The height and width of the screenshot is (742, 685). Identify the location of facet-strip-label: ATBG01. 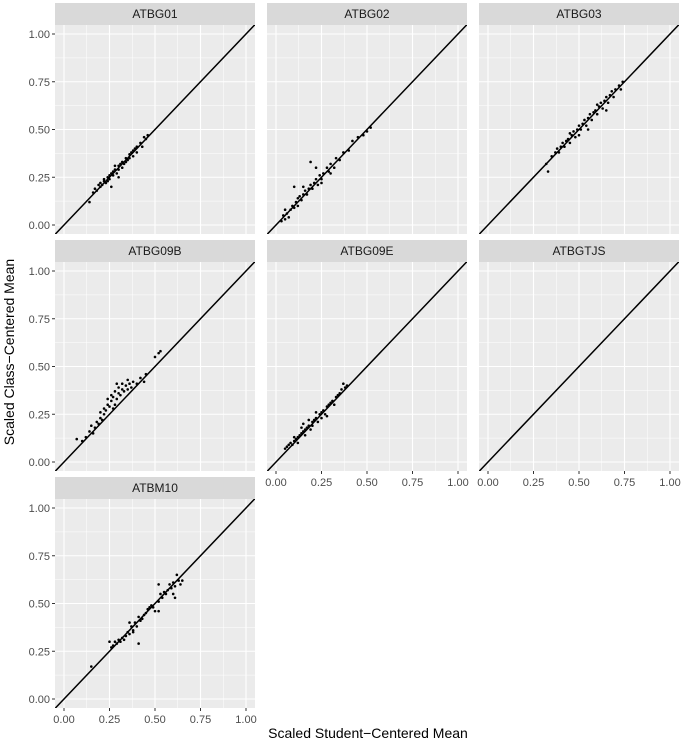
(154, 14).